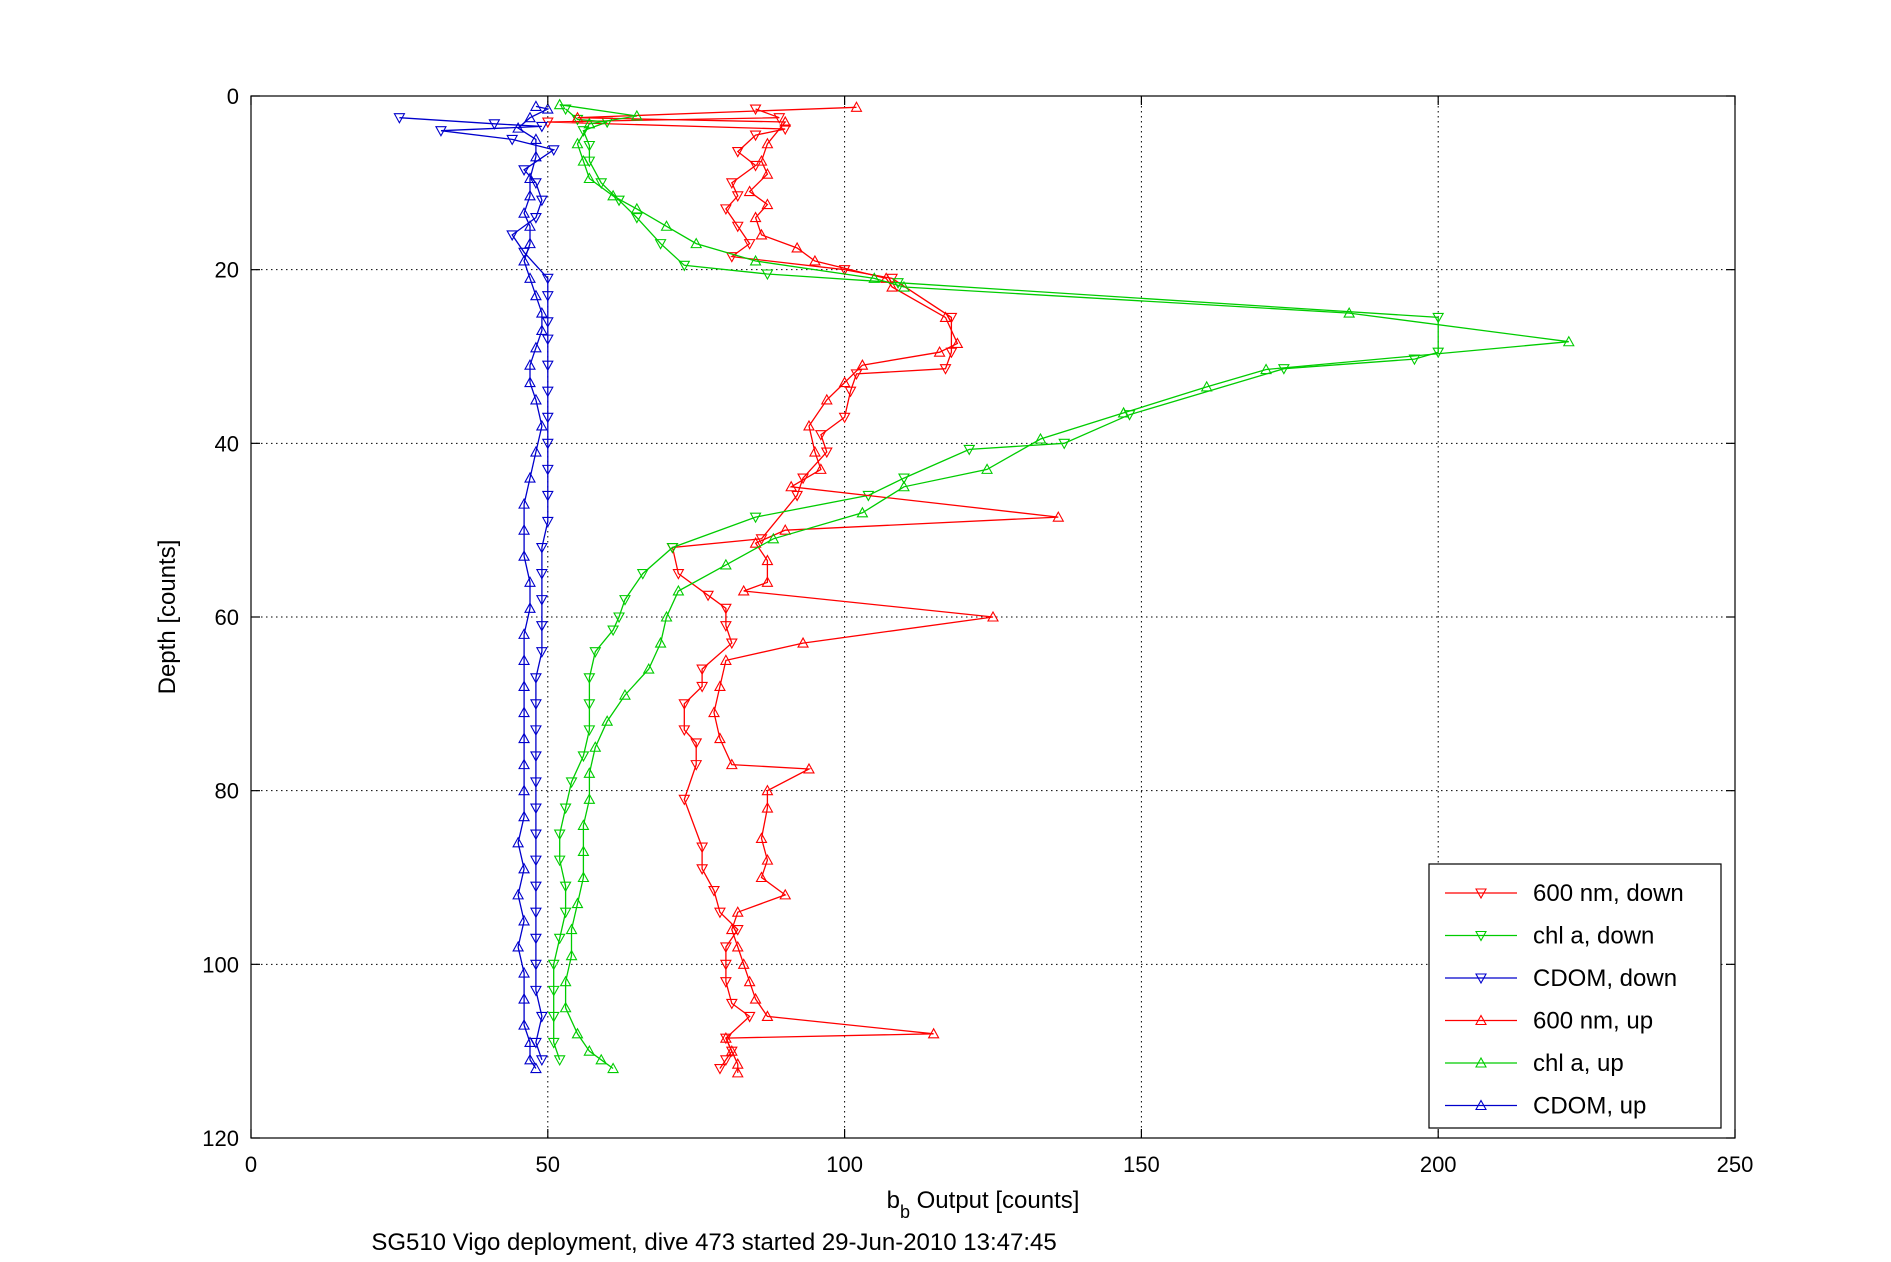  Describe the element at coordinates (1608, 893) in the screenshot. I see `legend-label: 600 nm, down` at that location.